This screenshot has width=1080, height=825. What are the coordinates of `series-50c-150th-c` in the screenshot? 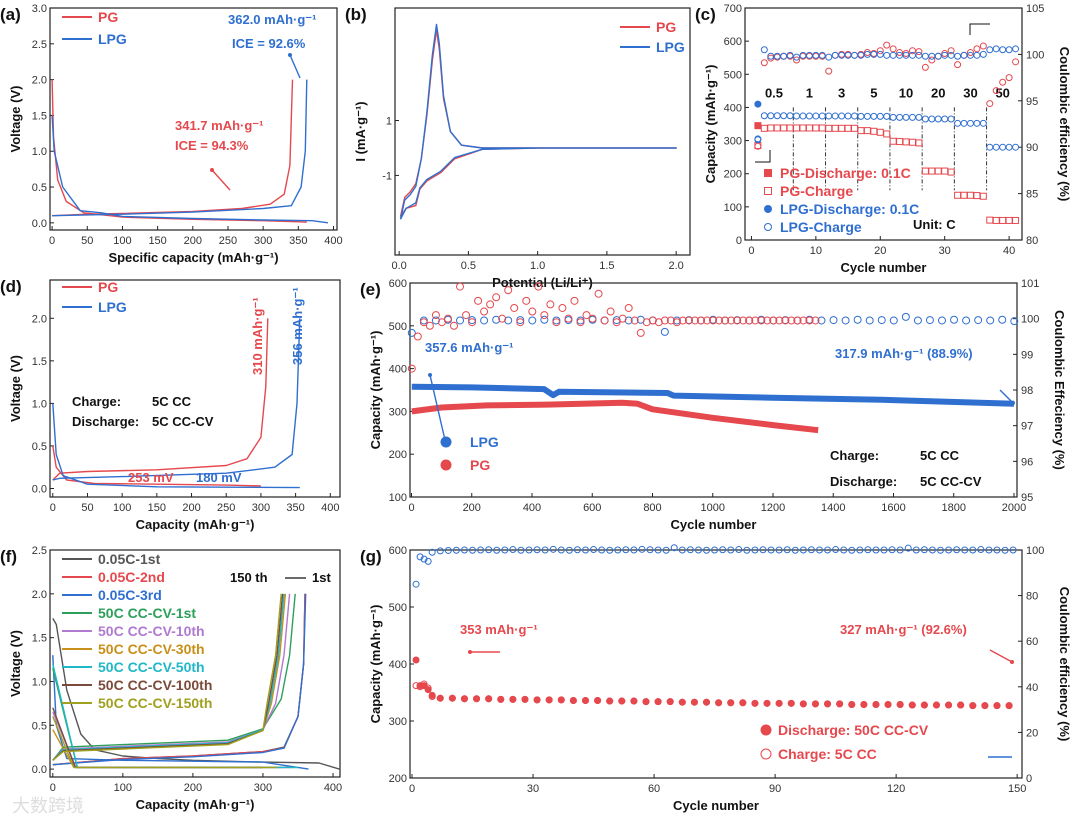 It's located at (167, 677).